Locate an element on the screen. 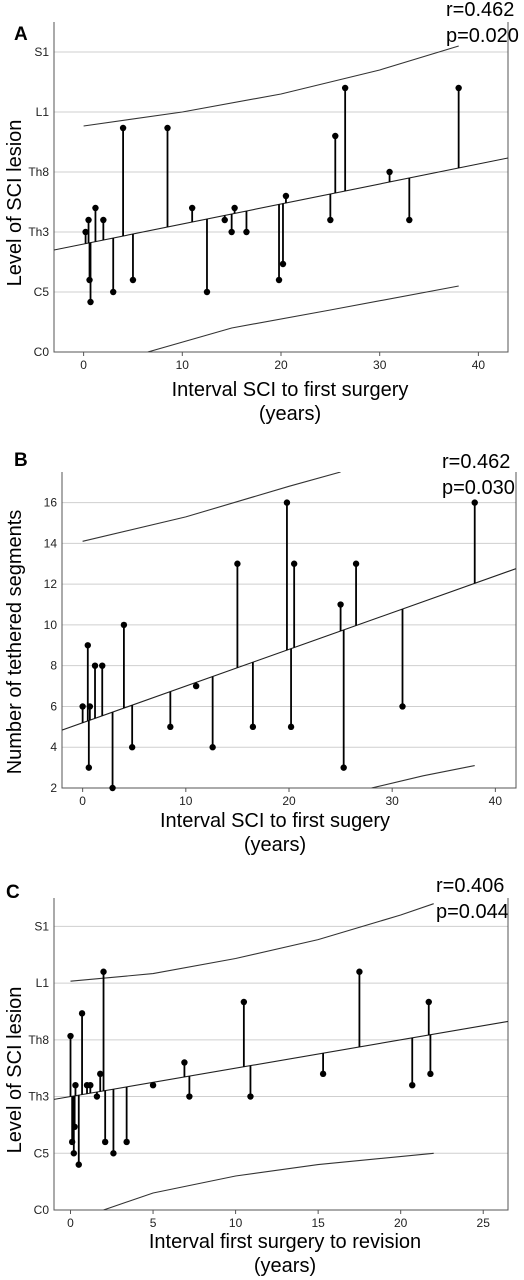 The height and width of the screenshot is (1280, 524). panel-label: C is located at coordinates (13, 892).